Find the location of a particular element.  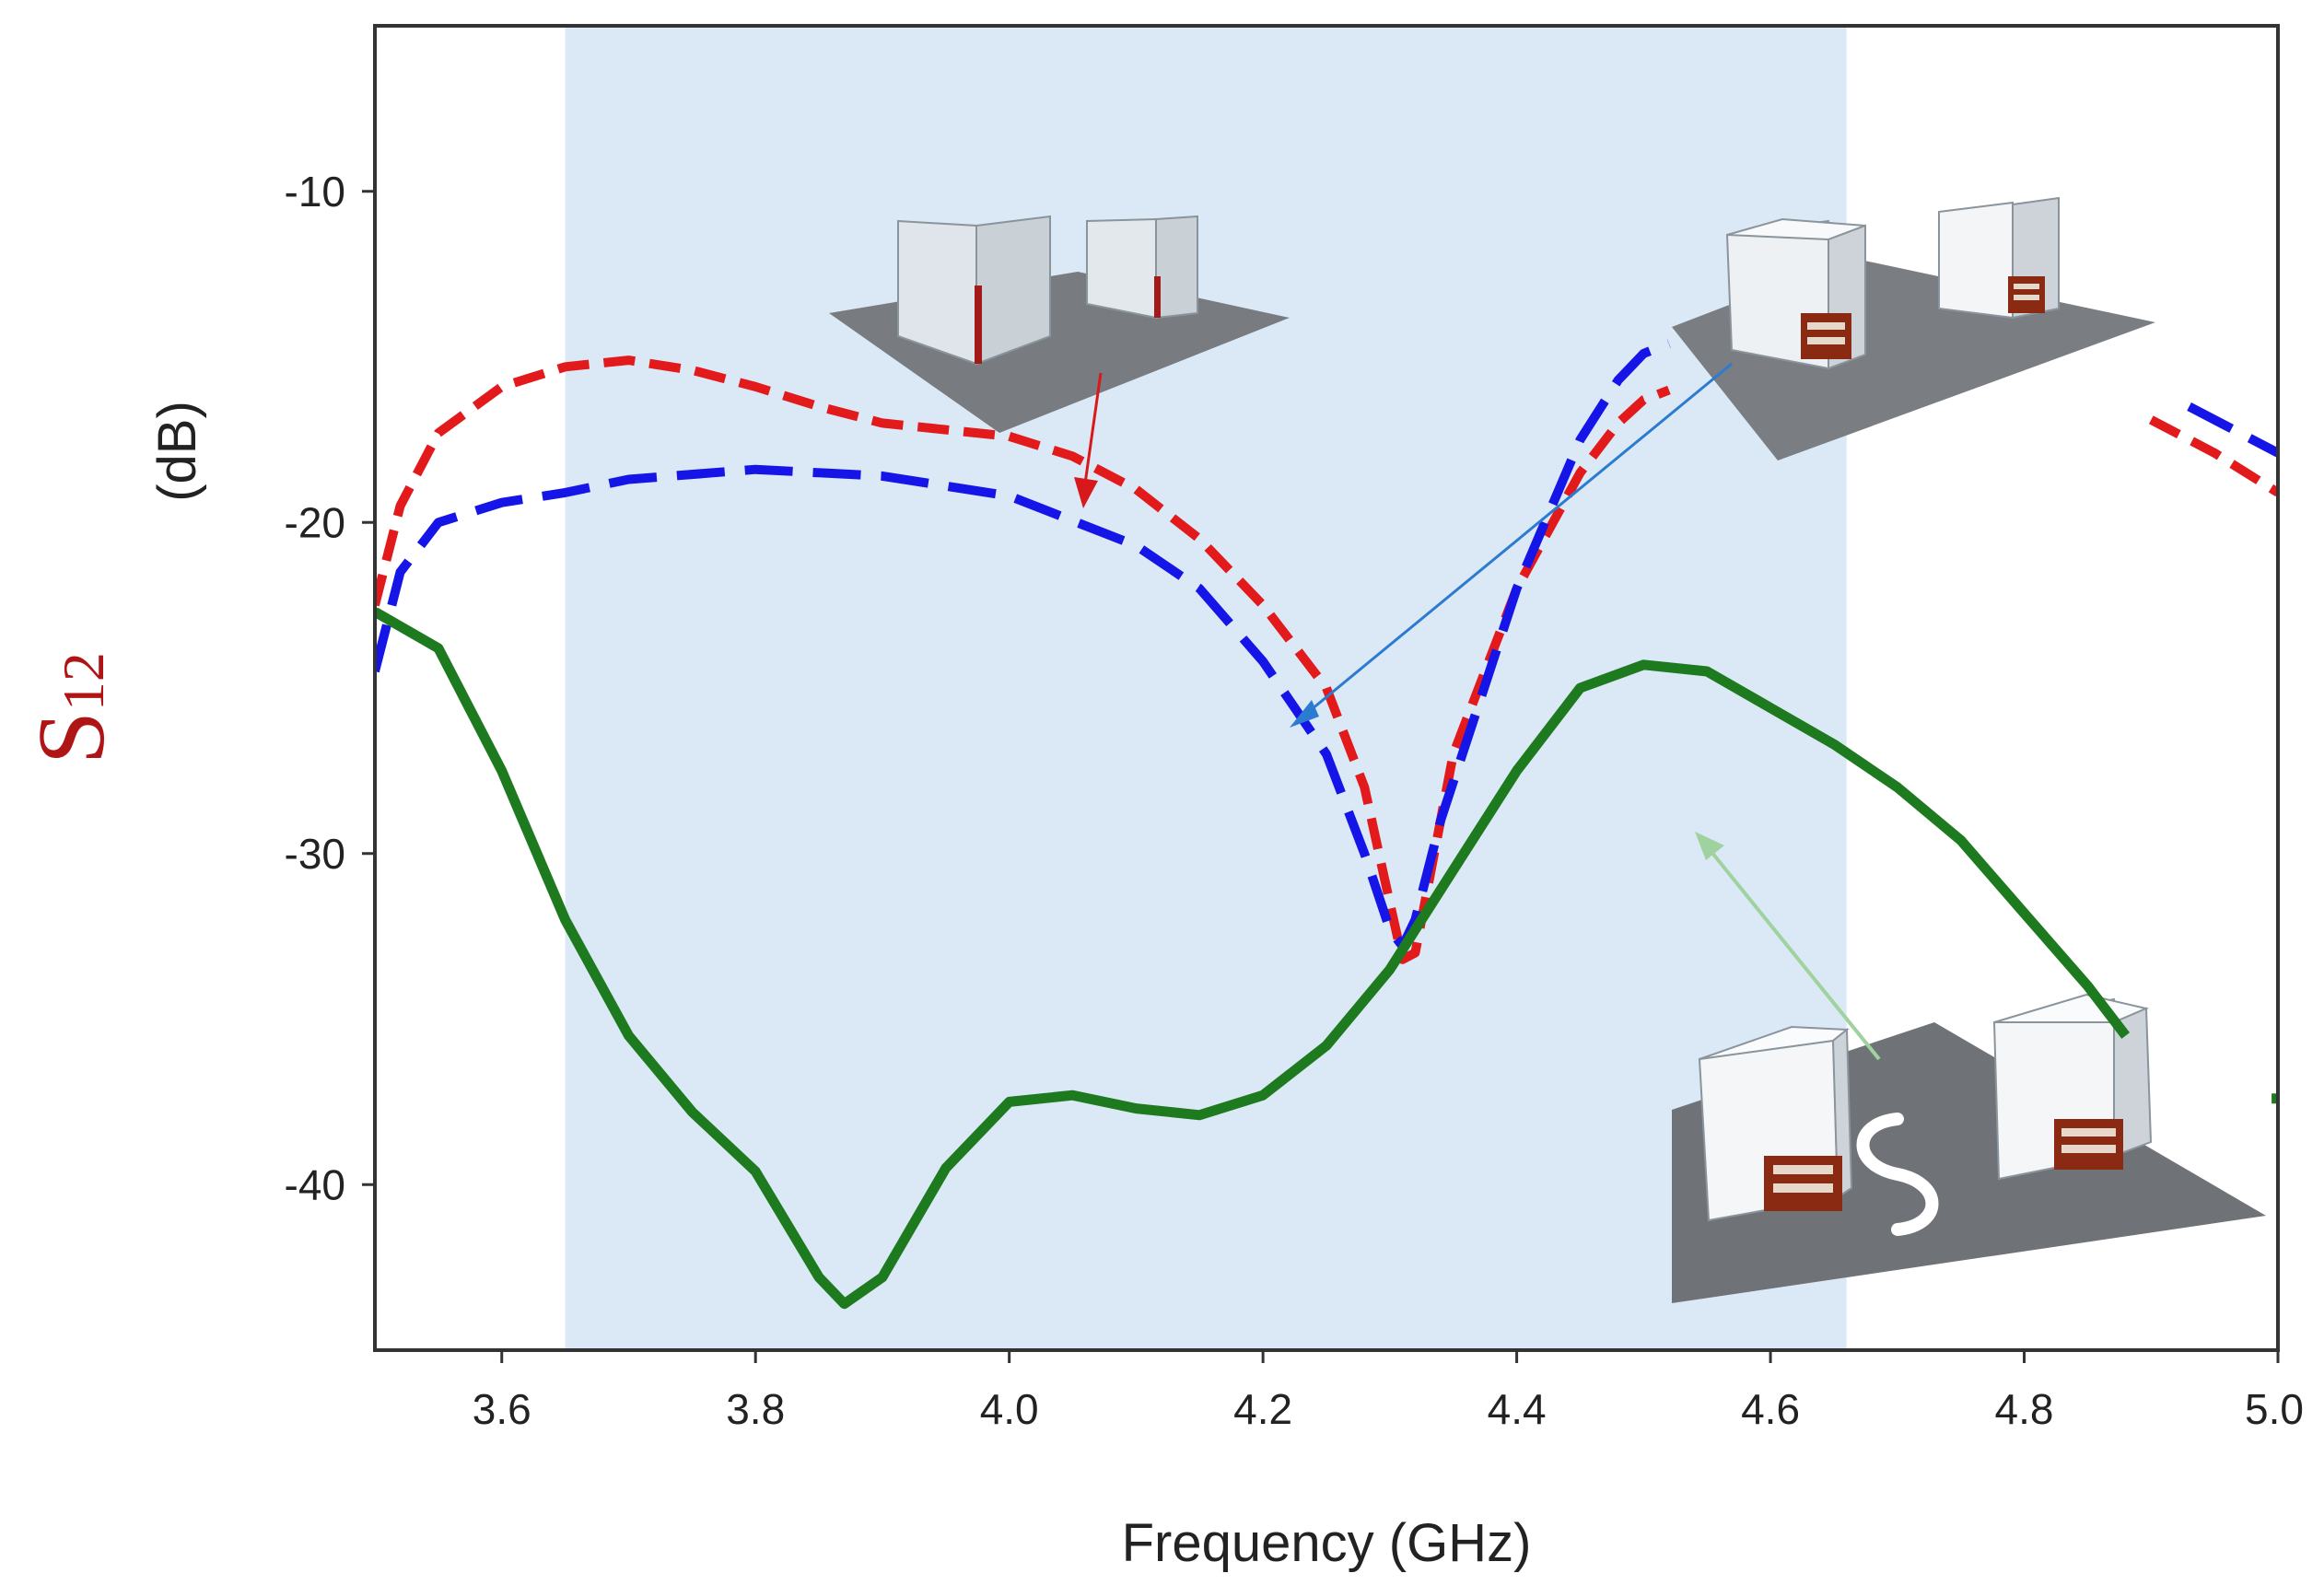

x-tick-label: 4.8 is located at coordinates (2024, 1409).